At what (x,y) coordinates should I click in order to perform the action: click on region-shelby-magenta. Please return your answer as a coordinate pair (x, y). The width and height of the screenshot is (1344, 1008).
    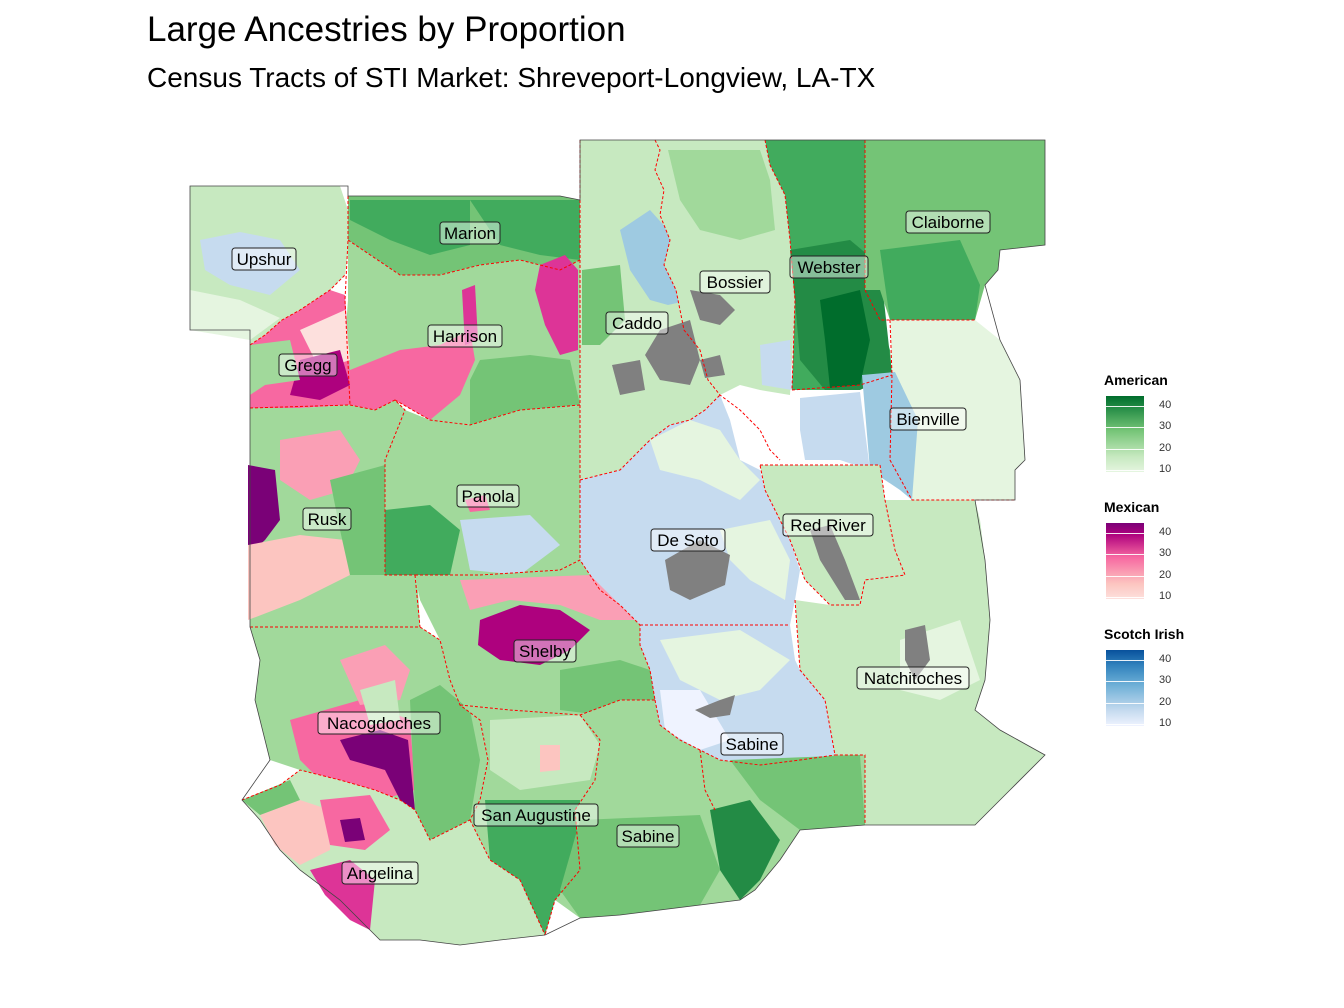
    Looking at the image, I should click on (534, 635).